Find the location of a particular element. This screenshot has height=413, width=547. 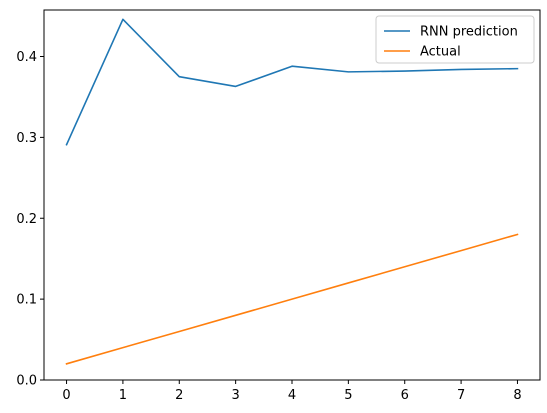

legend-box is located at coordinates (455, 39).